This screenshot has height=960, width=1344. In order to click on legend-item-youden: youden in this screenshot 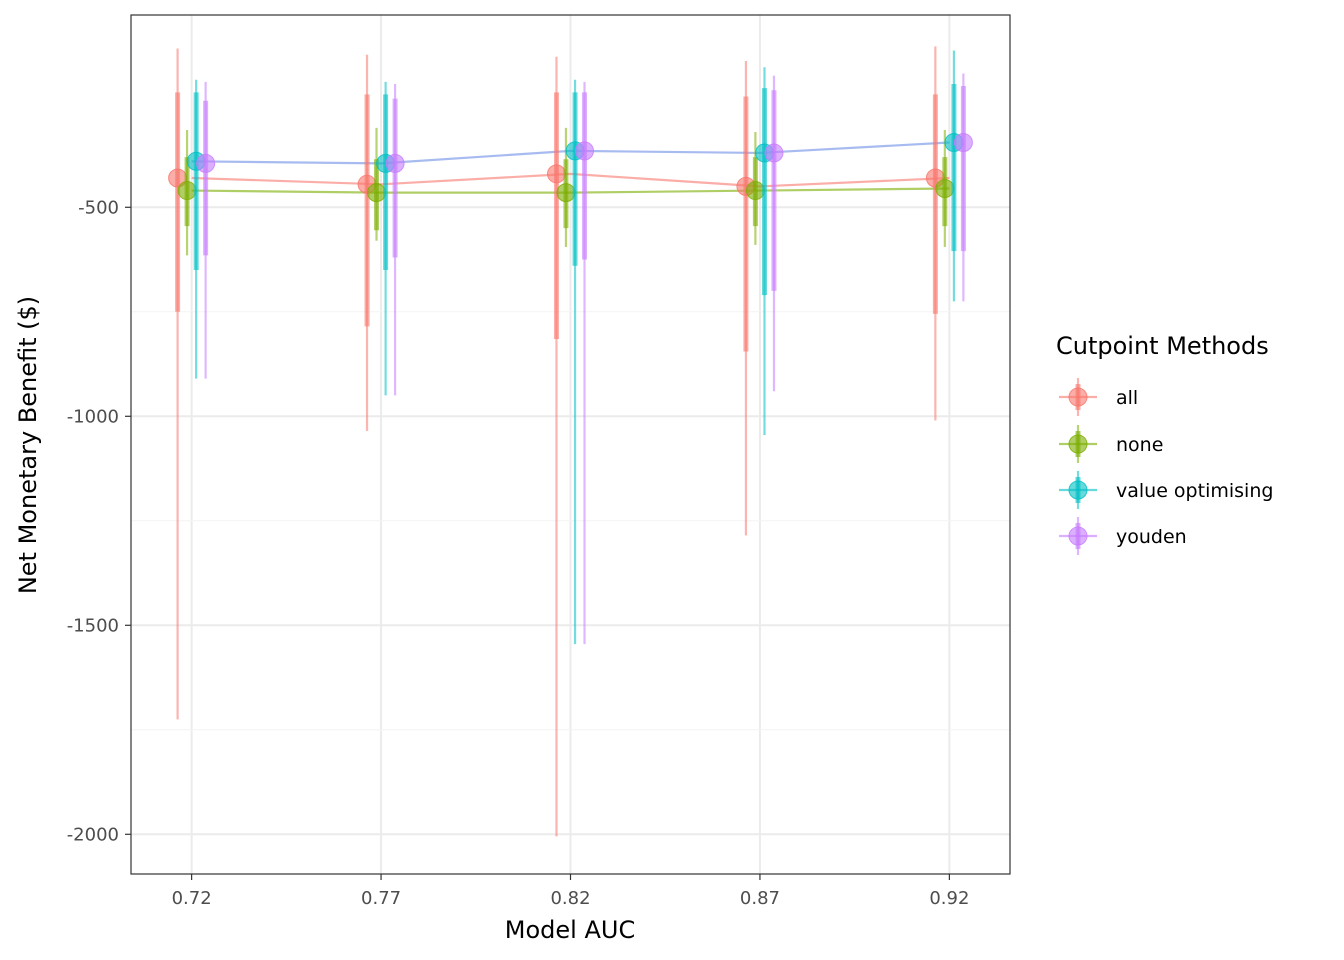, I will do `click(1123, 536)`.